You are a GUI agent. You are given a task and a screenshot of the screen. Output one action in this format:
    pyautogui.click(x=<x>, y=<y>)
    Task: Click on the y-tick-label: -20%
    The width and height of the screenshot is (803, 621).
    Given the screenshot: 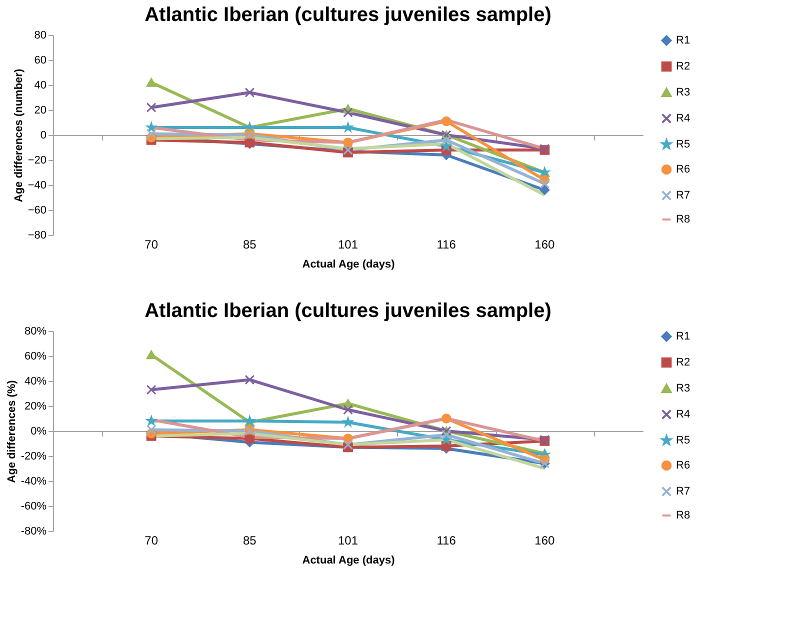 What is the action you would take?
    pyautogui.click(x=33, y=456)
    